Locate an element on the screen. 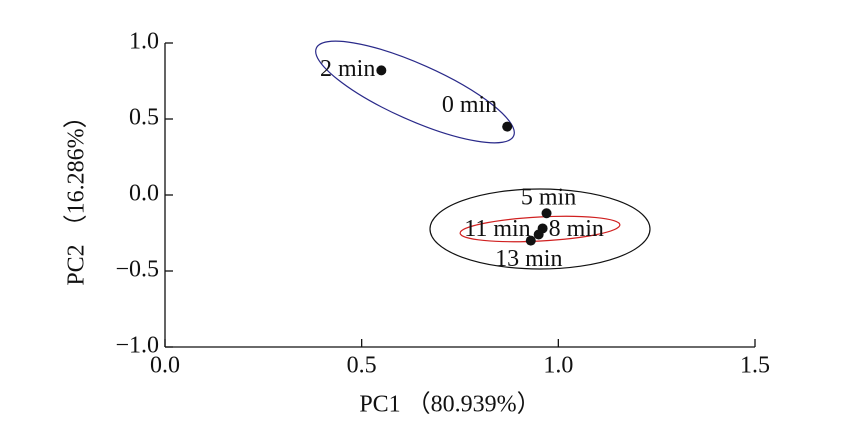  y-tick-label: 1.0 is located at coordinates (144, 42).